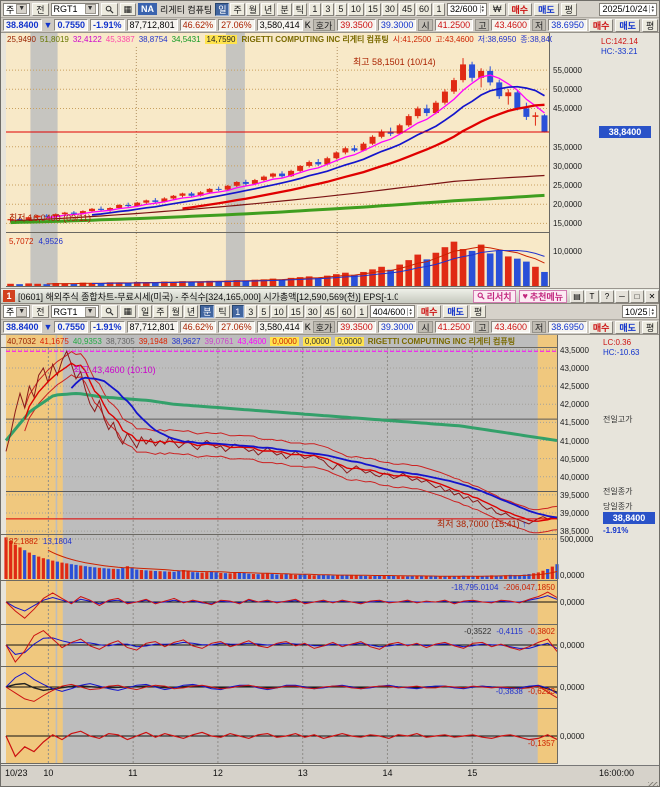 The width and height of the screenshot is (660, 787). I want to click on down-arrow-icon: ▼, so click(48, 25).